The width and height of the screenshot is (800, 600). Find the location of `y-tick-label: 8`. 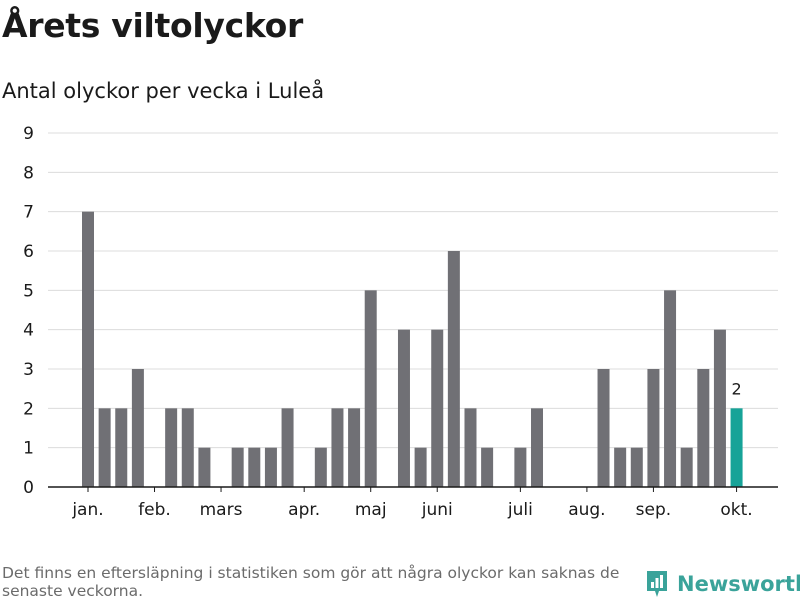

y-tick-label: 8 is located at coordinates (28, 173).